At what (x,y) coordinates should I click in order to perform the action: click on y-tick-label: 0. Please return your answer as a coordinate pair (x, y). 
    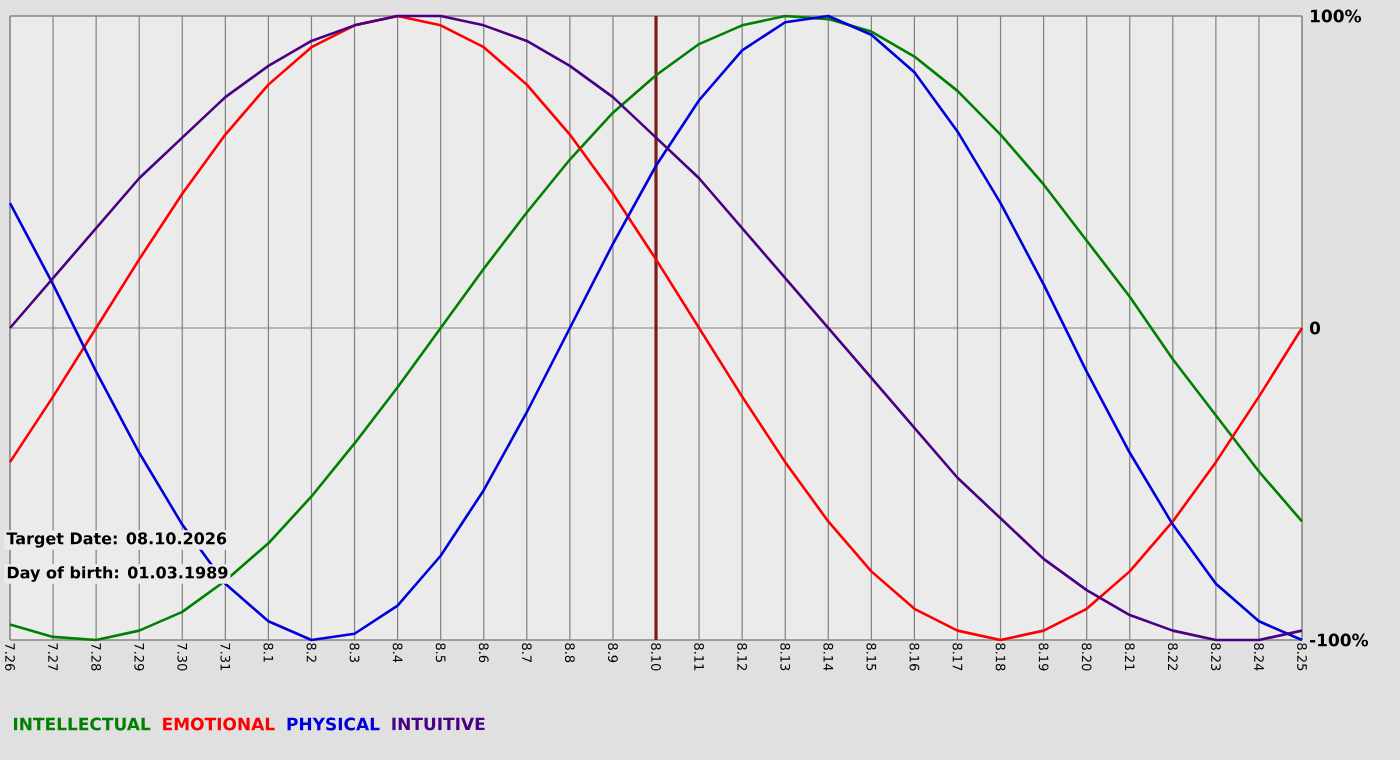
    Looking at the image, I should click on (1315, 328).